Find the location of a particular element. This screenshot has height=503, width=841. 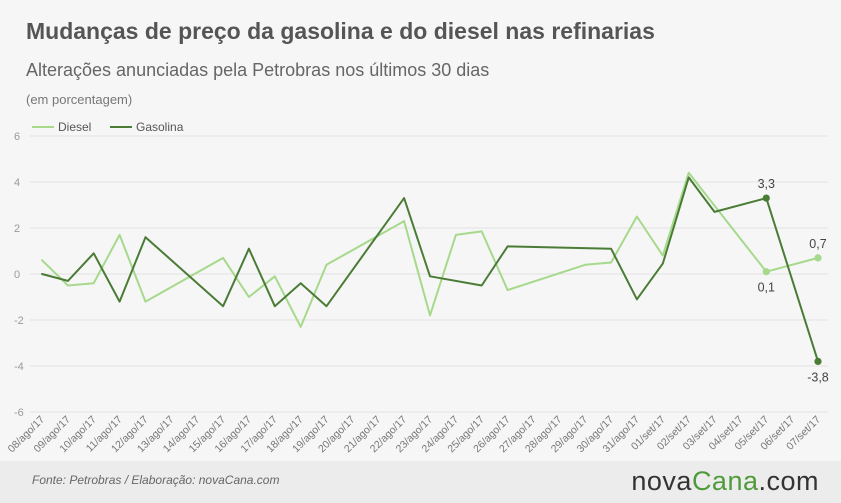

legend-label-gasolina: Gasolina is located at coordinates (160, 127).